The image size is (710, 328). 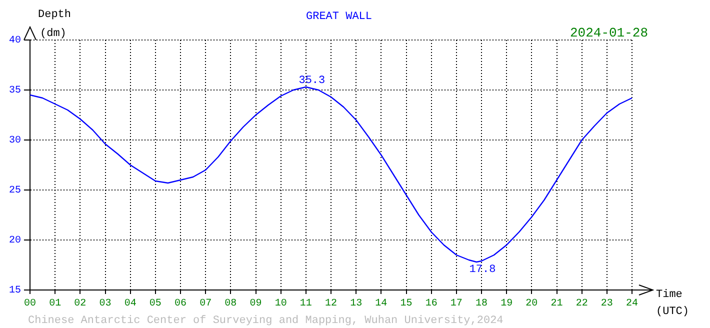 What do you see at coordinates (673, 303) in the screenshot?
I see `x-axis-title: Time (UTC)` at bounding box center [673, 303].